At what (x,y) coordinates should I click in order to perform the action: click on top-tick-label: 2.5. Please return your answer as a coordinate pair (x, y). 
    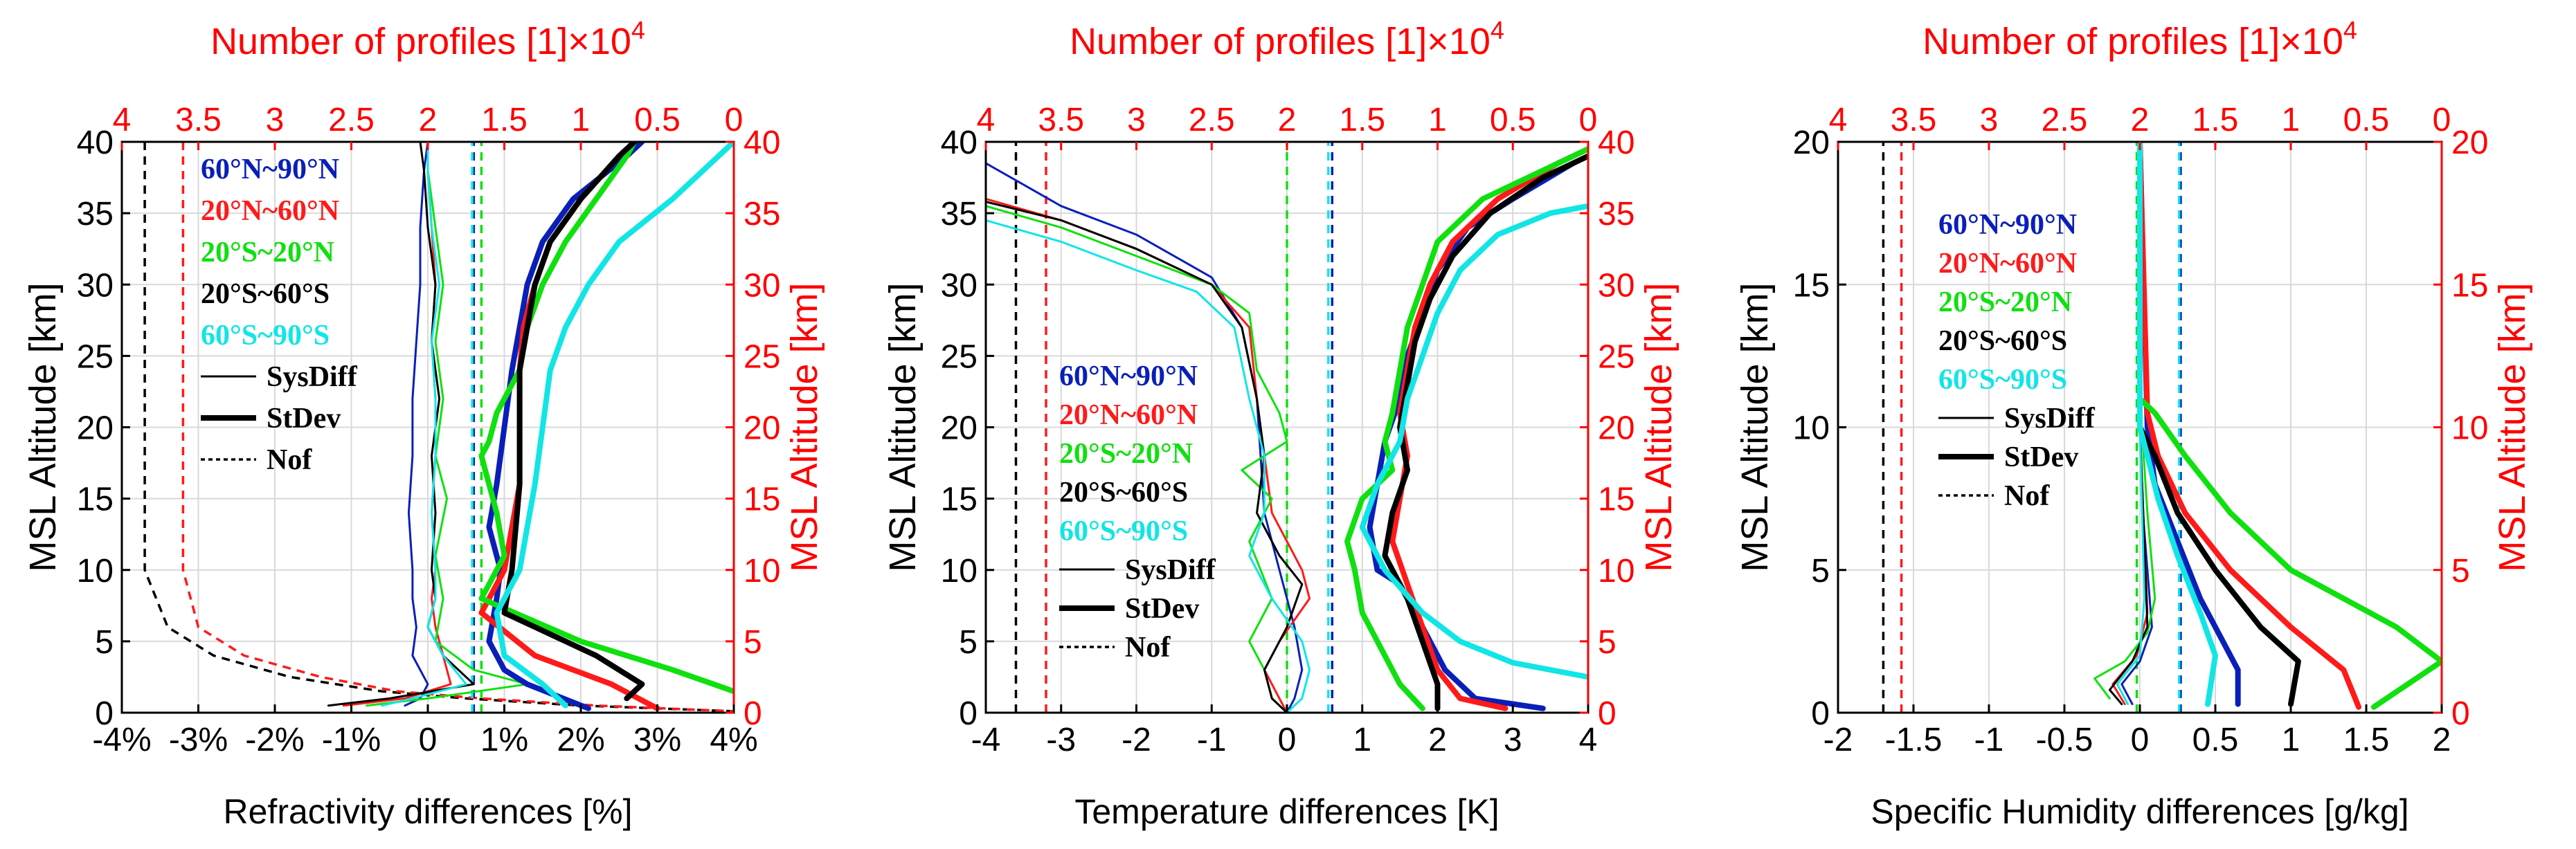
    Looking at the image, I should click on (351, 120).